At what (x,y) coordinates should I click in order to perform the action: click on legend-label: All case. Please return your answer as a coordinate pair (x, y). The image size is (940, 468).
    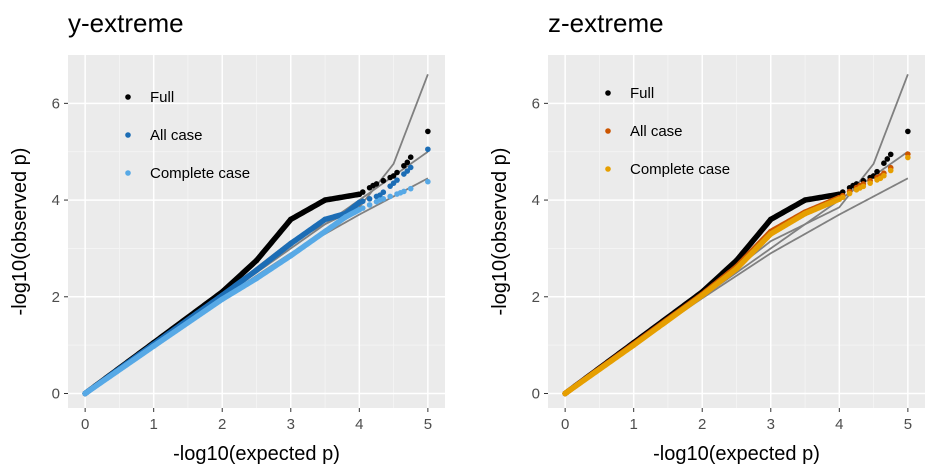
    Looking at the image, I should click on (656, 131).